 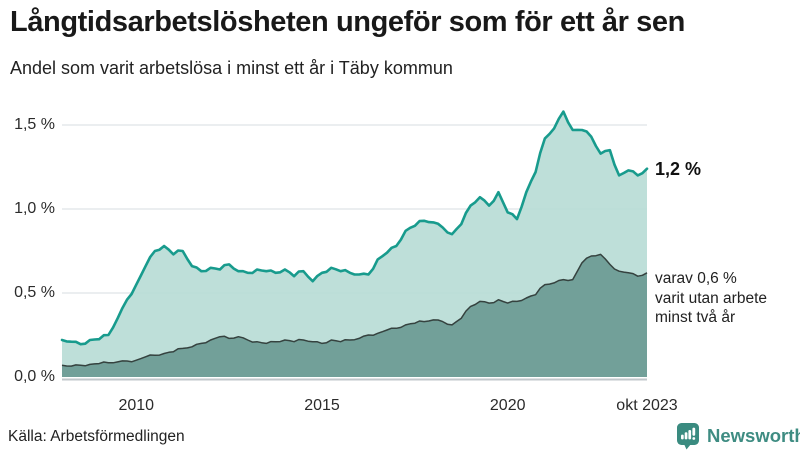 I want to click on newsworthy-wordmark: Newsworthy, so click(x=753, y=435).